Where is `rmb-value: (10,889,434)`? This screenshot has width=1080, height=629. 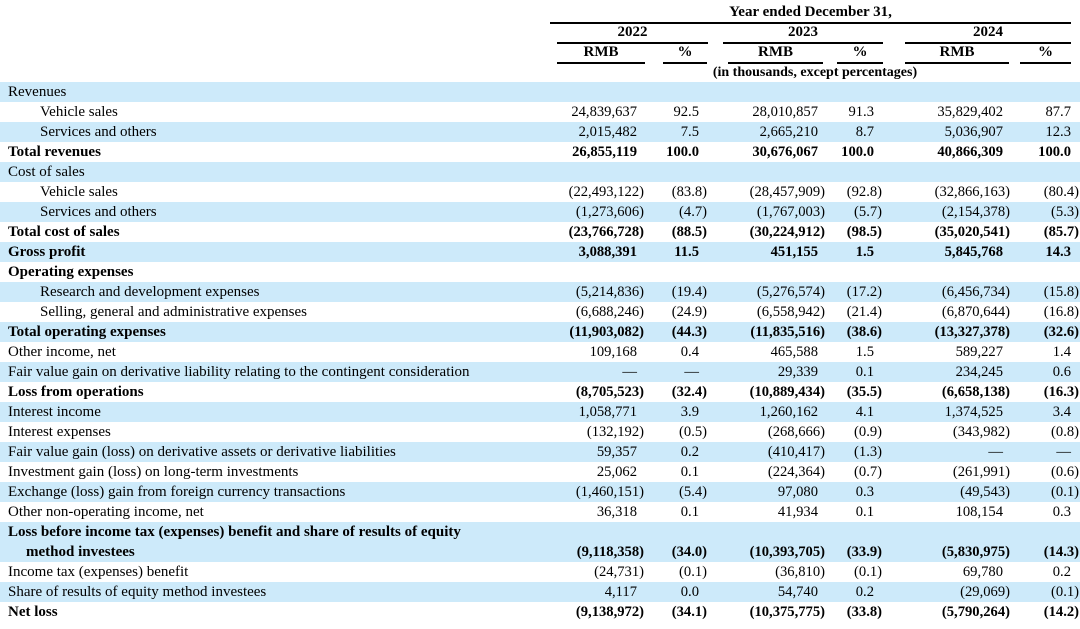
rmb-value: (10,889,434) is located at coordinates (787, 392).